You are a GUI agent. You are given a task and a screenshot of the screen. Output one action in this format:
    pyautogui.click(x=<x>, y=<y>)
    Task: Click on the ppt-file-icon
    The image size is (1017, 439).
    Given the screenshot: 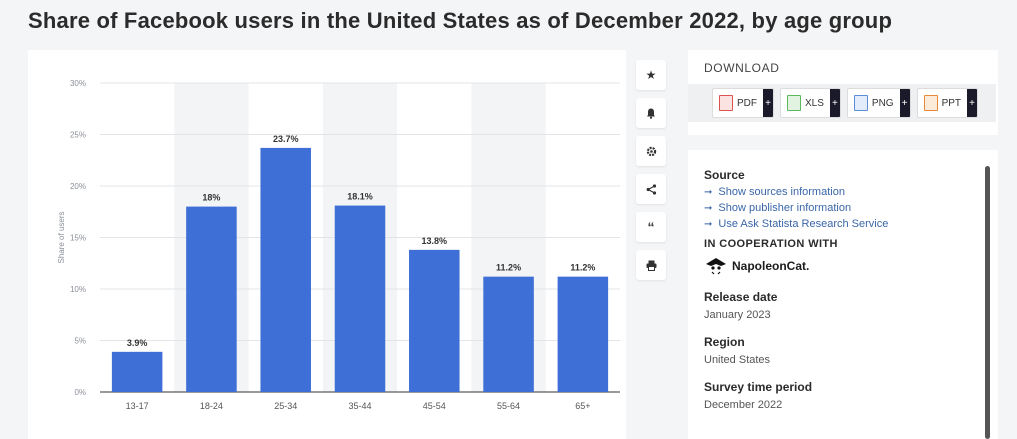 What is the action you would take?
    pyautogui.click(x=930, y=103)
    